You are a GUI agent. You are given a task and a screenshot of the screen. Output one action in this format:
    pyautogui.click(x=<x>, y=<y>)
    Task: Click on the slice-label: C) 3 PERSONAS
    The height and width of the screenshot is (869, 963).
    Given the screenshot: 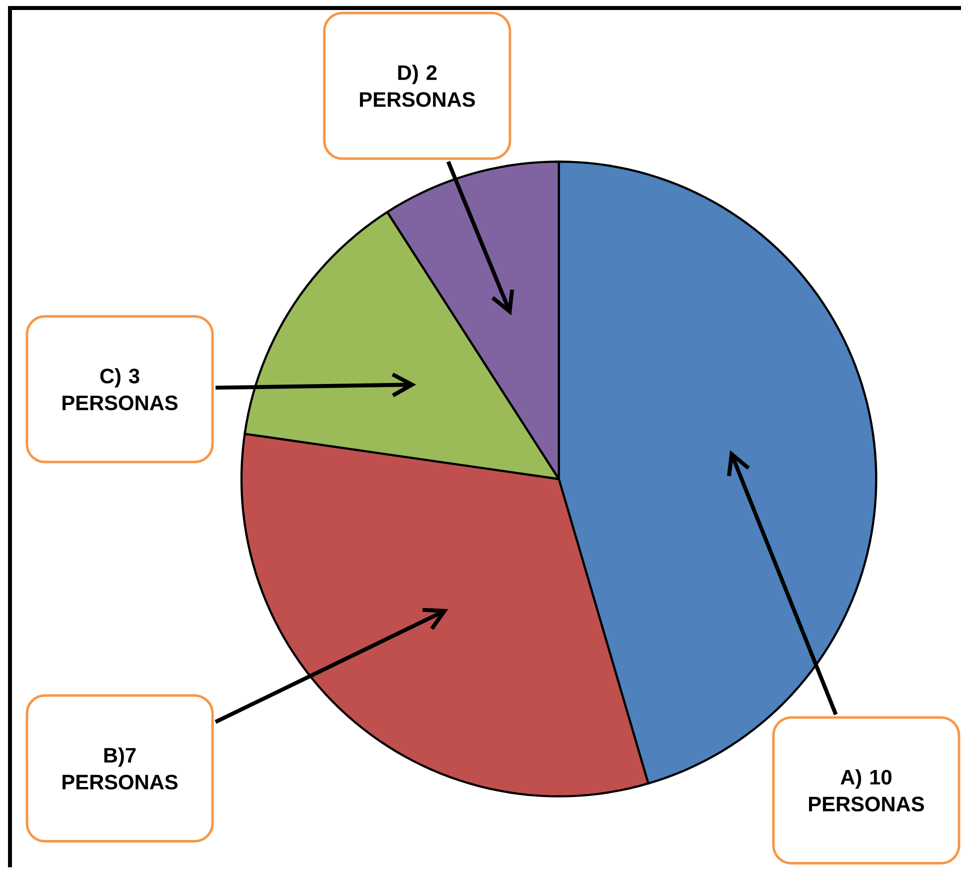 What is the action you would take?
    pyautogui.click(x=120, y=389)
    